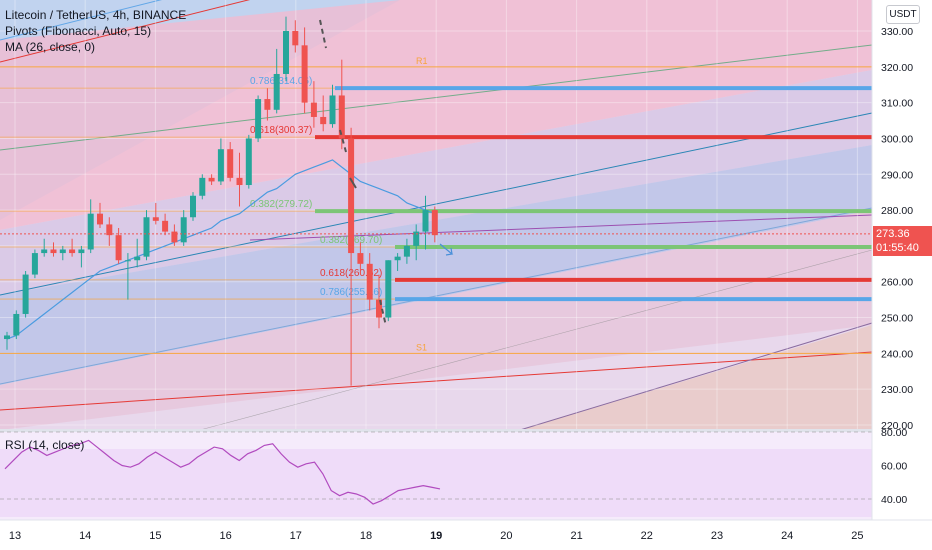 The width and height of the screenshot is (932, 550). What do you see at coordinates (857, 536) in the screenshot?
I see `time-tick-label: 25` at bounding box center [857, 536].